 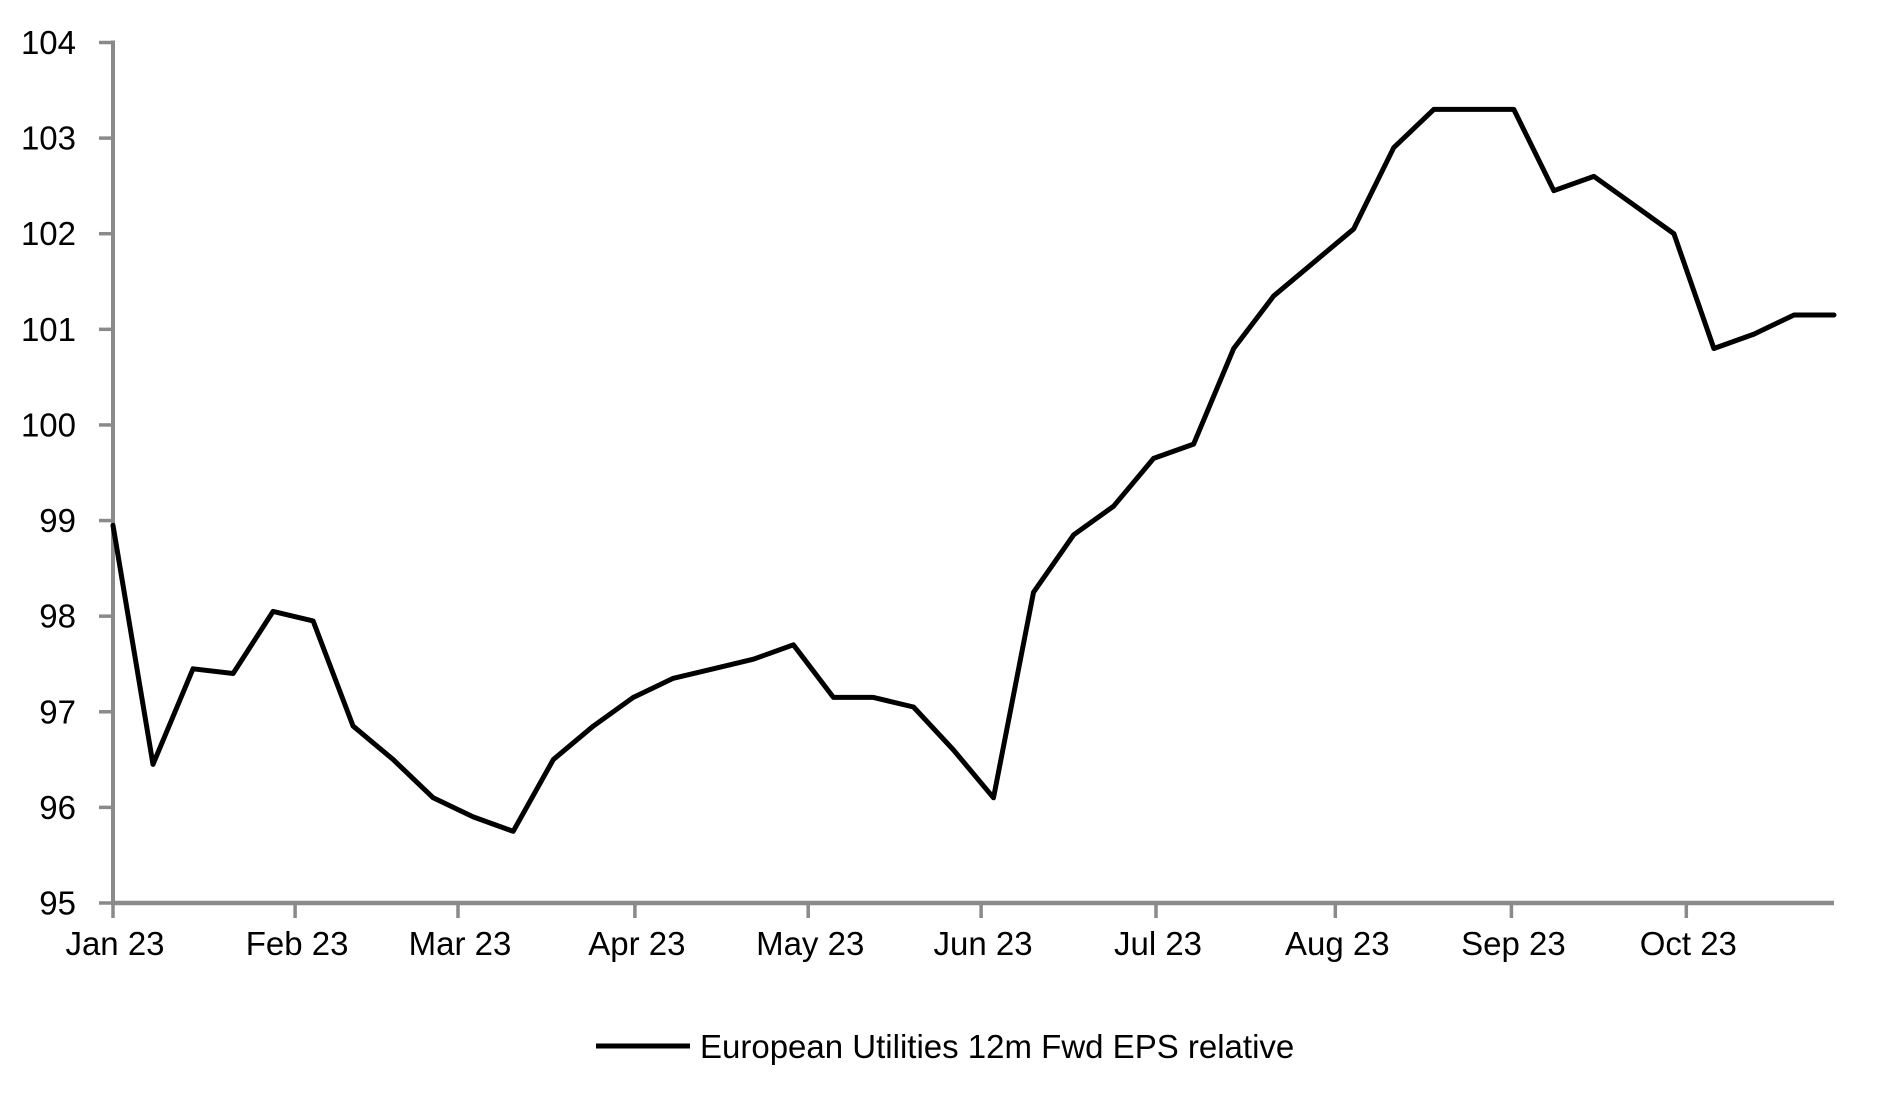 I want to click on y-tick-label: 99, so click(x=57, y=520).